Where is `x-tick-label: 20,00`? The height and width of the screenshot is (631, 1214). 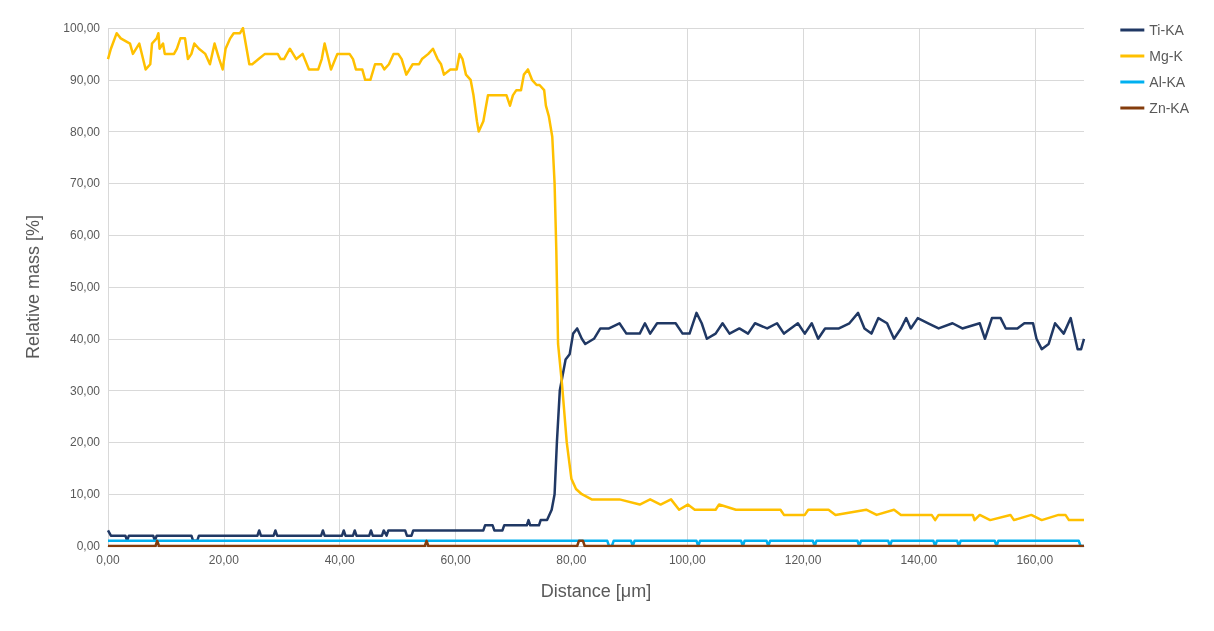
x-tick-label: 20,00 is located at coordinates (224, 560).